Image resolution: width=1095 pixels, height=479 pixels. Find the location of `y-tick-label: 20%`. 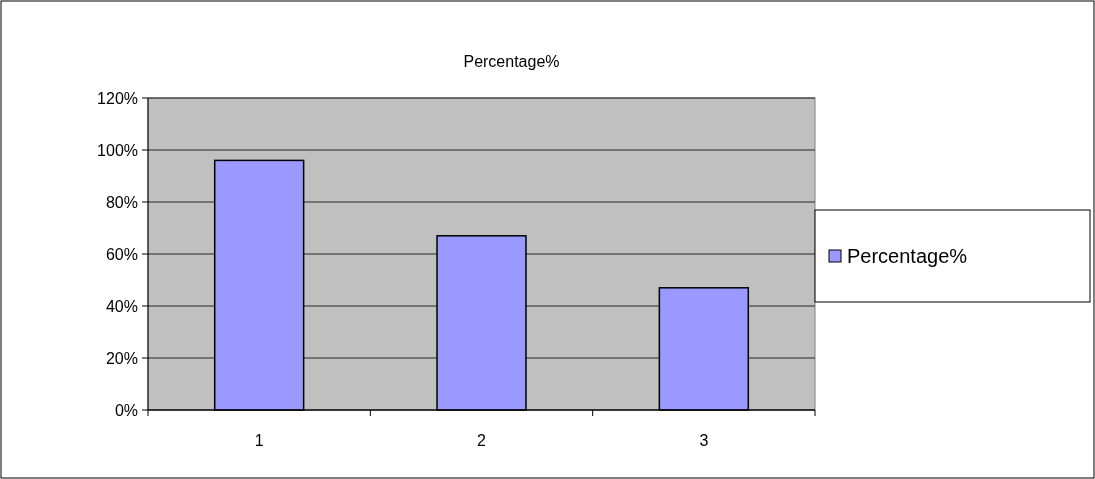

y-tick-label: 20% is located at coordinates (121, 358).